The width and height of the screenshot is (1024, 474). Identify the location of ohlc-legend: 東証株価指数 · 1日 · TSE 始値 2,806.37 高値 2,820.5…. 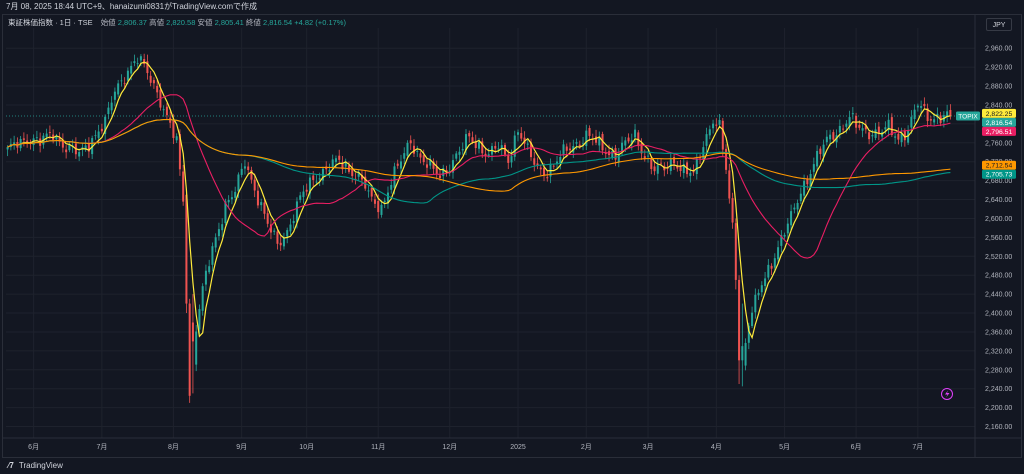
(177, 22).